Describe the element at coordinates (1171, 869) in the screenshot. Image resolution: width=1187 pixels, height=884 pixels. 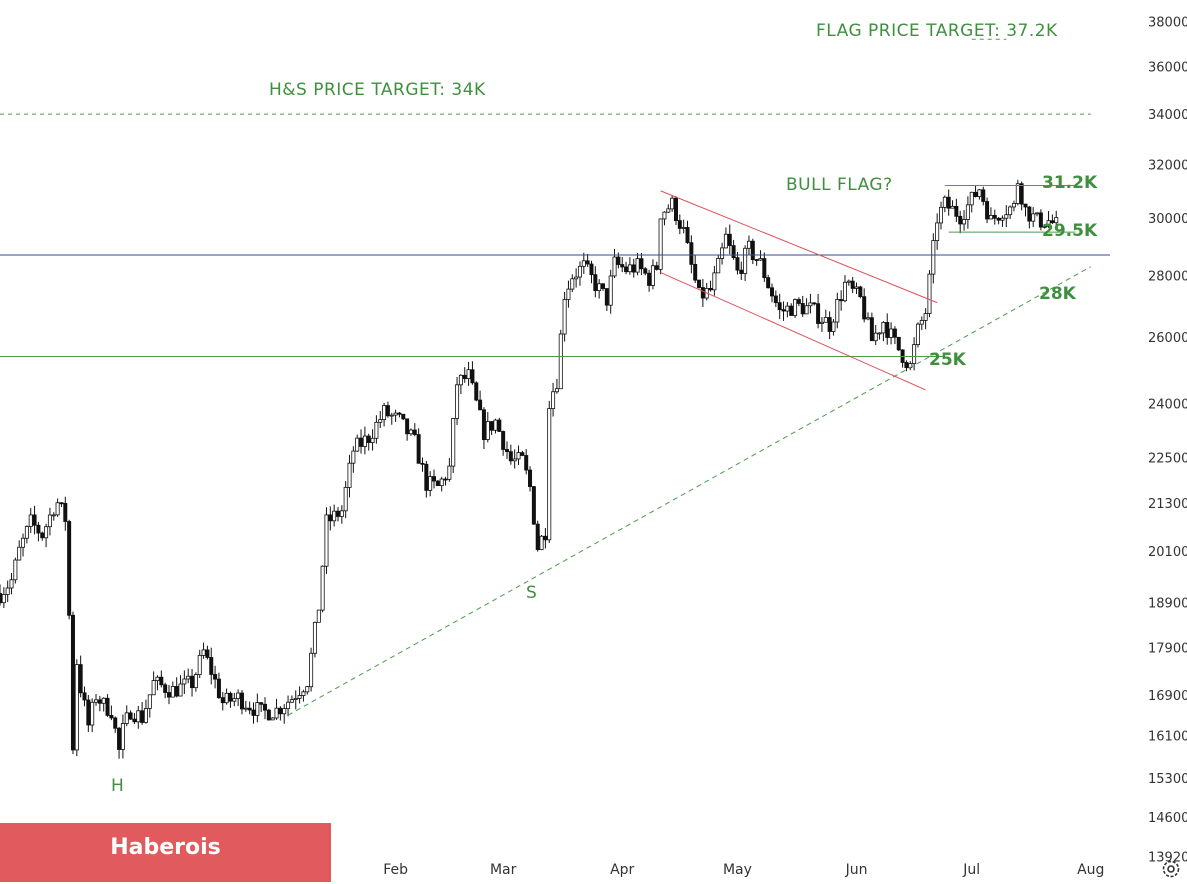
I see `settings-icon` at that location.